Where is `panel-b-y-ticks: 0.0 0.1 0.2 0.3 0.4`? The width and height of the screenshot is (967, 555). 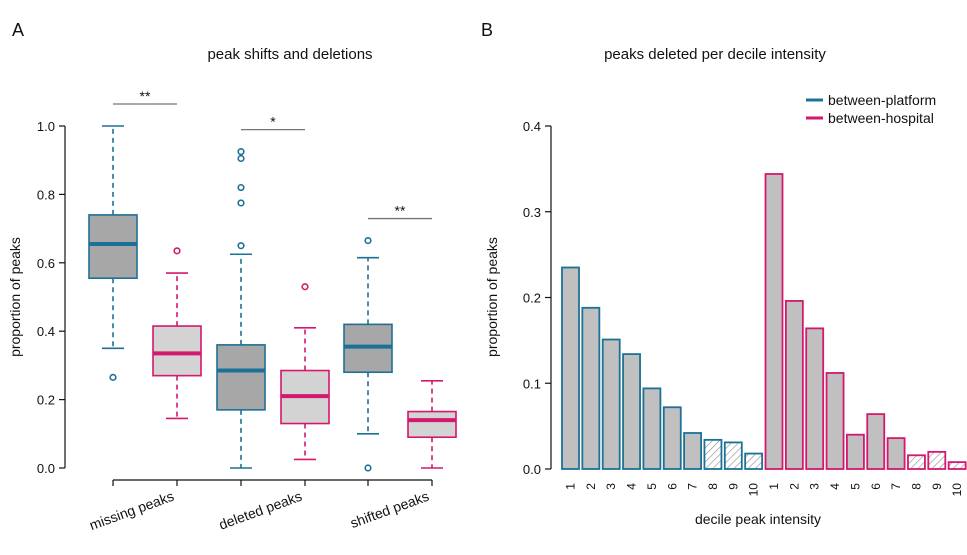
panel-b-y-ticks: 0.0 0.1 0.2 0.3 0.4 is located at coordinates (537, 298).